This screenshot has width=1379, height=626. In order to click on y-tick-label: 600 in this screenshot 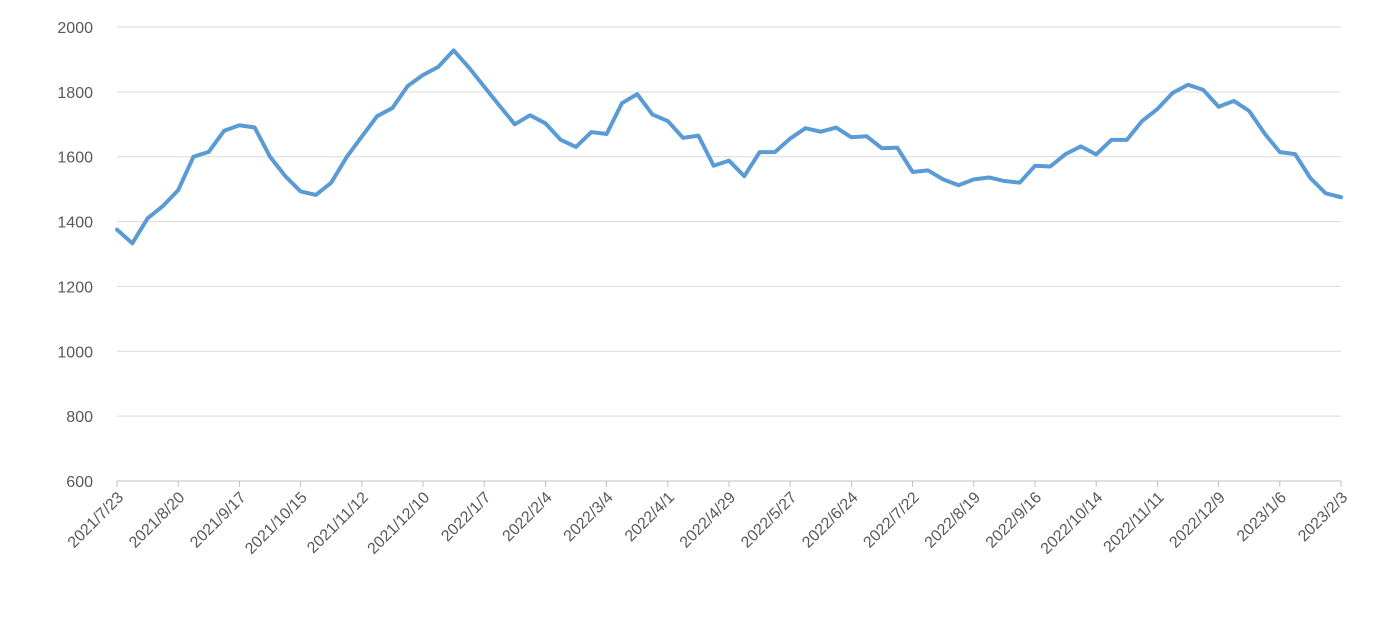, I will do `click(79, 482)`.